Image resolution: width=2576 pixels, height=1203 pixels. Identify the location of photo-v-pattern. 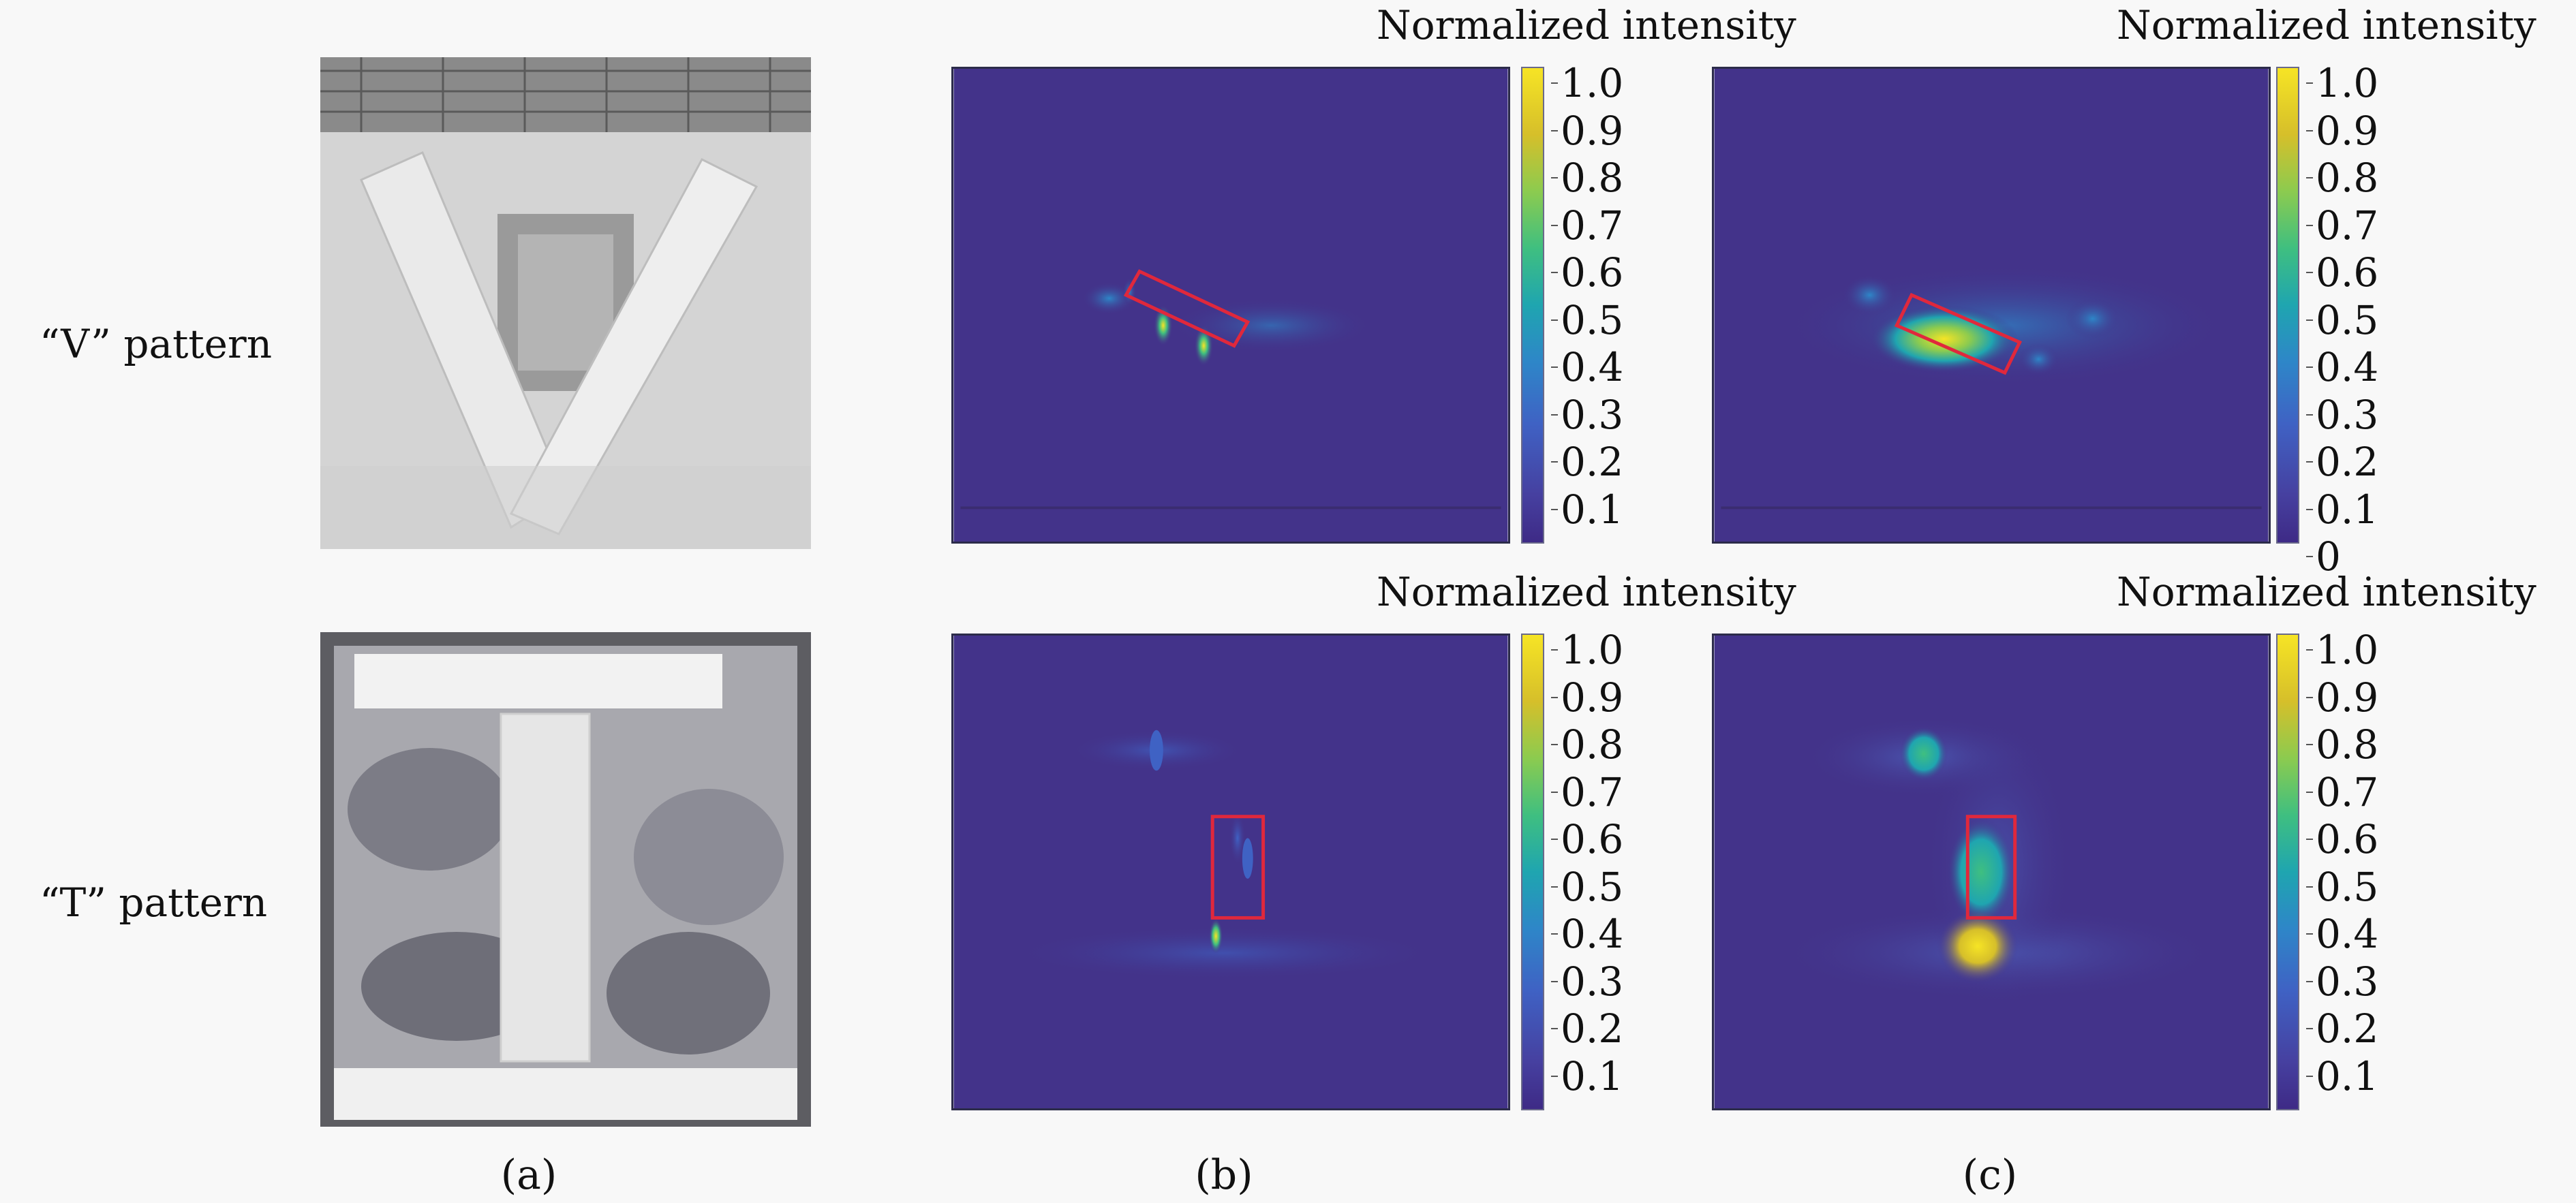
(565, 303).